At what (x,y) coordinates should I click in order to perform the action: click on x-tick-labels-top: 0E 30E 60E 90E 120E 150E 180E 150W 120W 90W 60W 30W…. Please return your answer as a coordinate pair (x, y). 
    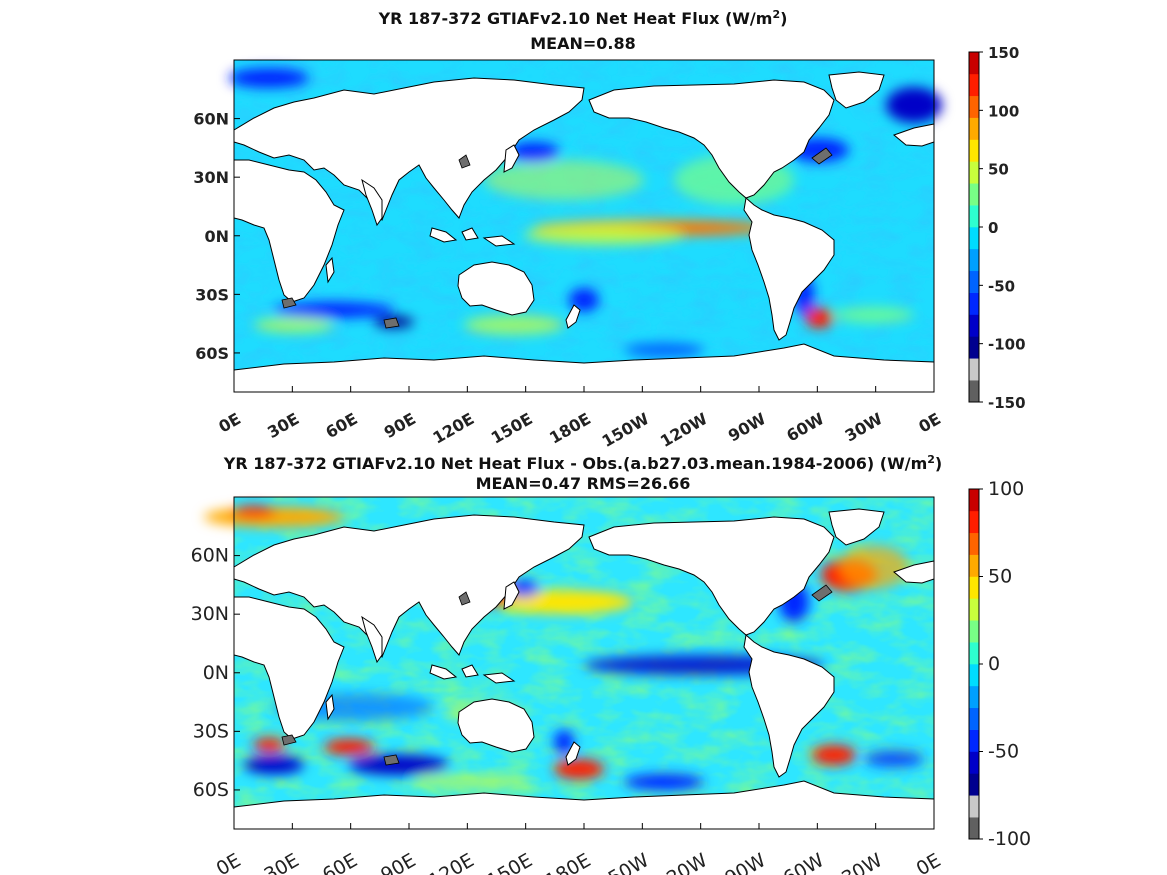
    Looking at the image, I should click on (579, 418).